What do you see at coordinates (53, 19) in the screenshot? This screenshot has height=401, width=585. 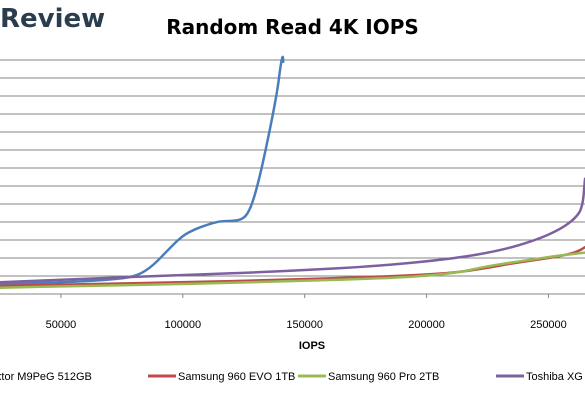 I see `brand-logo-text: Review` at bounding box center [53, 19].